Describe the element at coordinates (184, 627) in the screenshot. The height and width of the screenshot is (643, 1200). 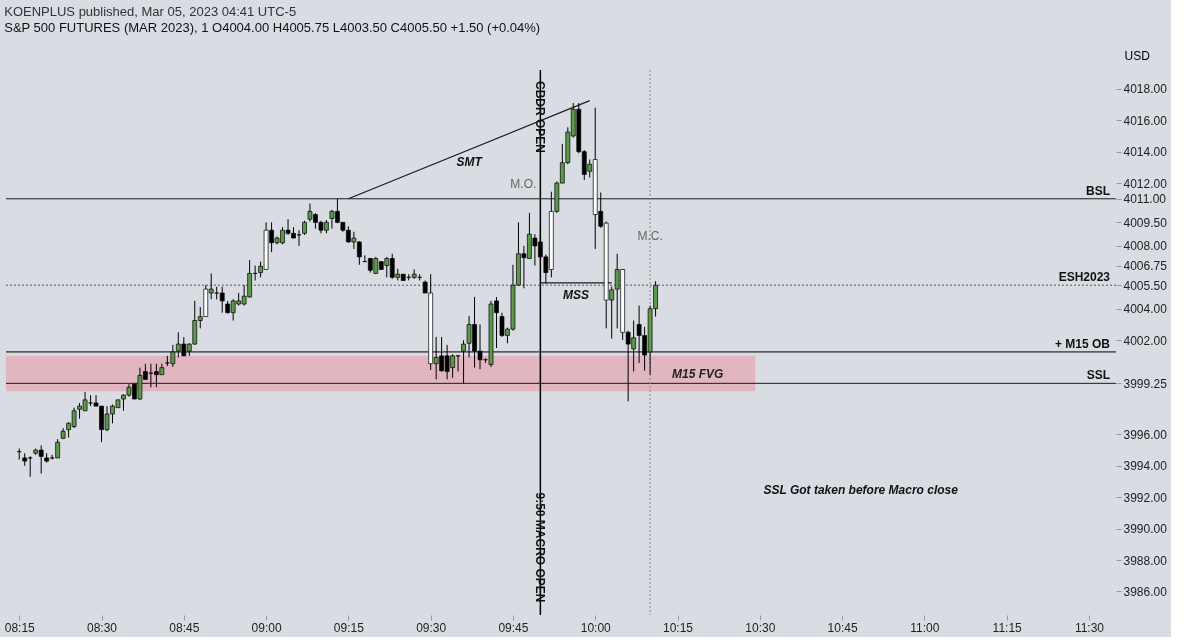
I see `x-tick-label: 08:45` at that location.